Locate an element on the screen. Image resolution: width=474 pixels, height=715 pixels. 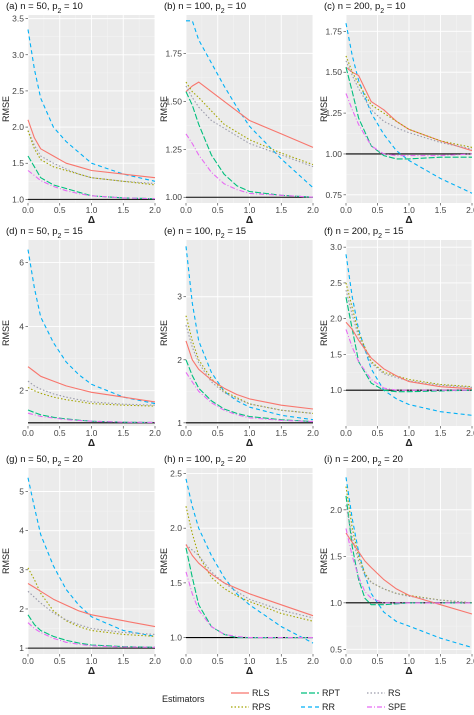
y-tick-label: 5 is located at coordinates (21, 491).